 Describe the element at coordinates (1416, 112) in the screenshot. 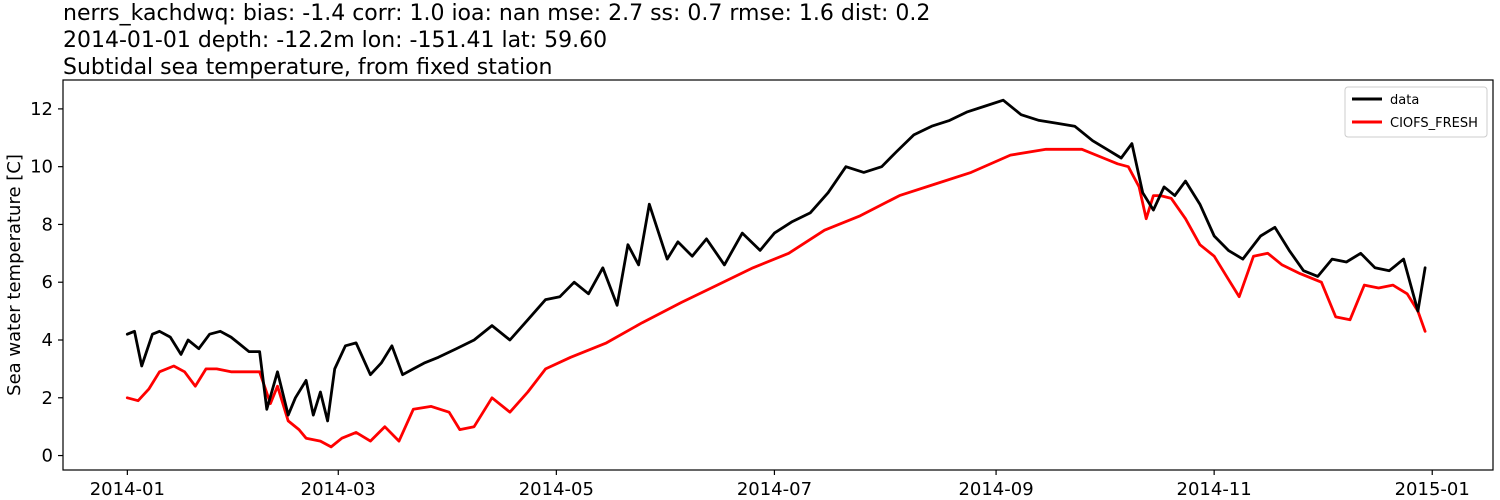

I see `legend: data CIOFS_FRESH` at that location.